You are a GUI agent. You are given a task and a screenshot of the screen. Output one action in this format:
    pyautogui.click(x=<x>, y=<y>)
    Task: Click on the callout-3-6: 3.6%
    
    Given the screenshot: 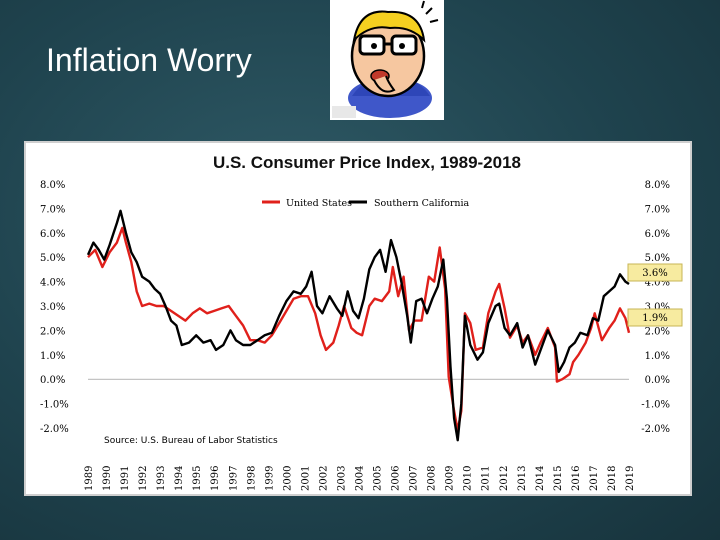 What is the action you would take?
    pyautogui.click(x=655, y=272)
    